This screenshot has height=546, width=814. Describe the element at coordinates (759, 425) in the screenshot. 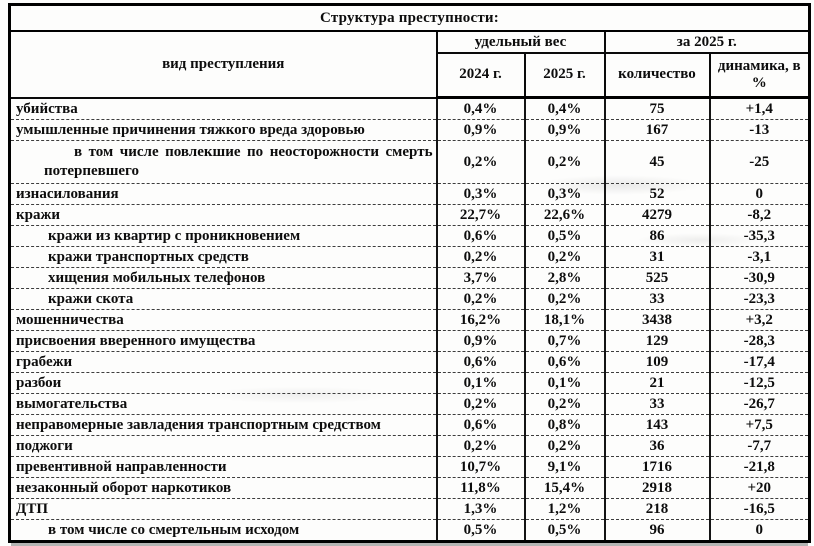

I see `dynamics-cell: +7,5` at that location.